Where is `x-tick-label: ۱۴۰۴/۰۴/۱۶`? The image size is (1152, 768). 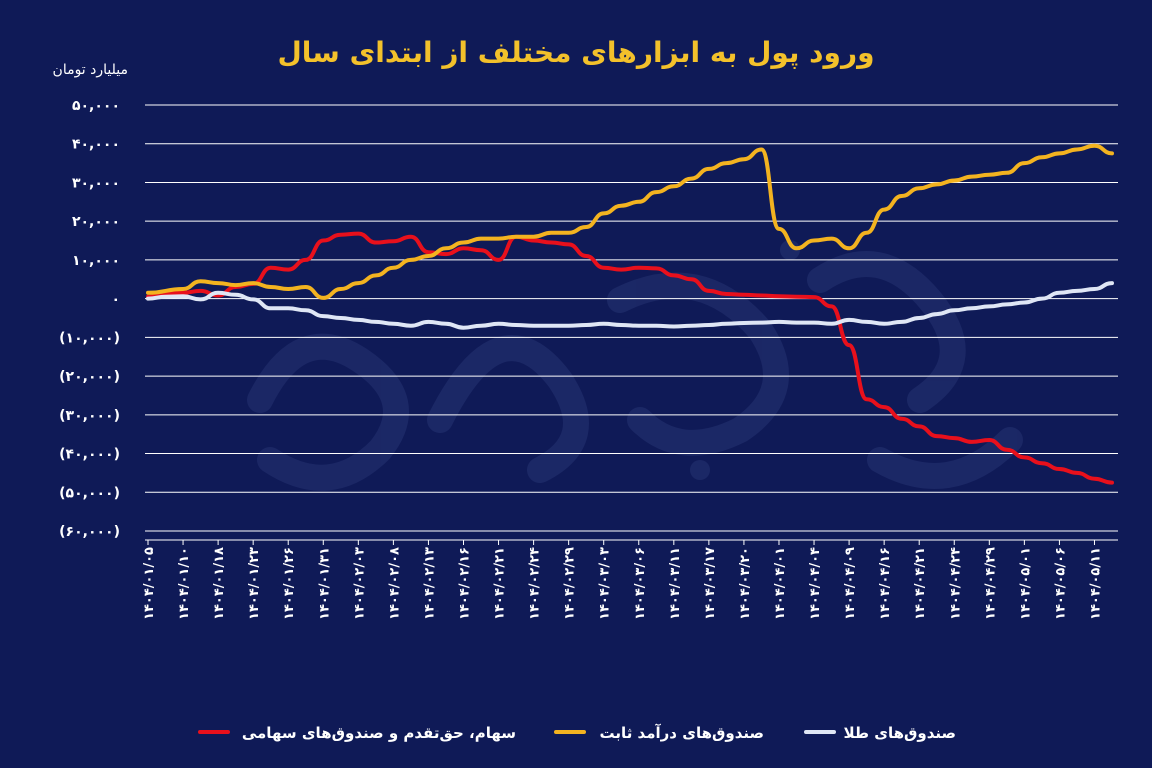
x-tick-label: ۱۴۰۴/۰۴/۱۶ is located at coordinates (885, 583).